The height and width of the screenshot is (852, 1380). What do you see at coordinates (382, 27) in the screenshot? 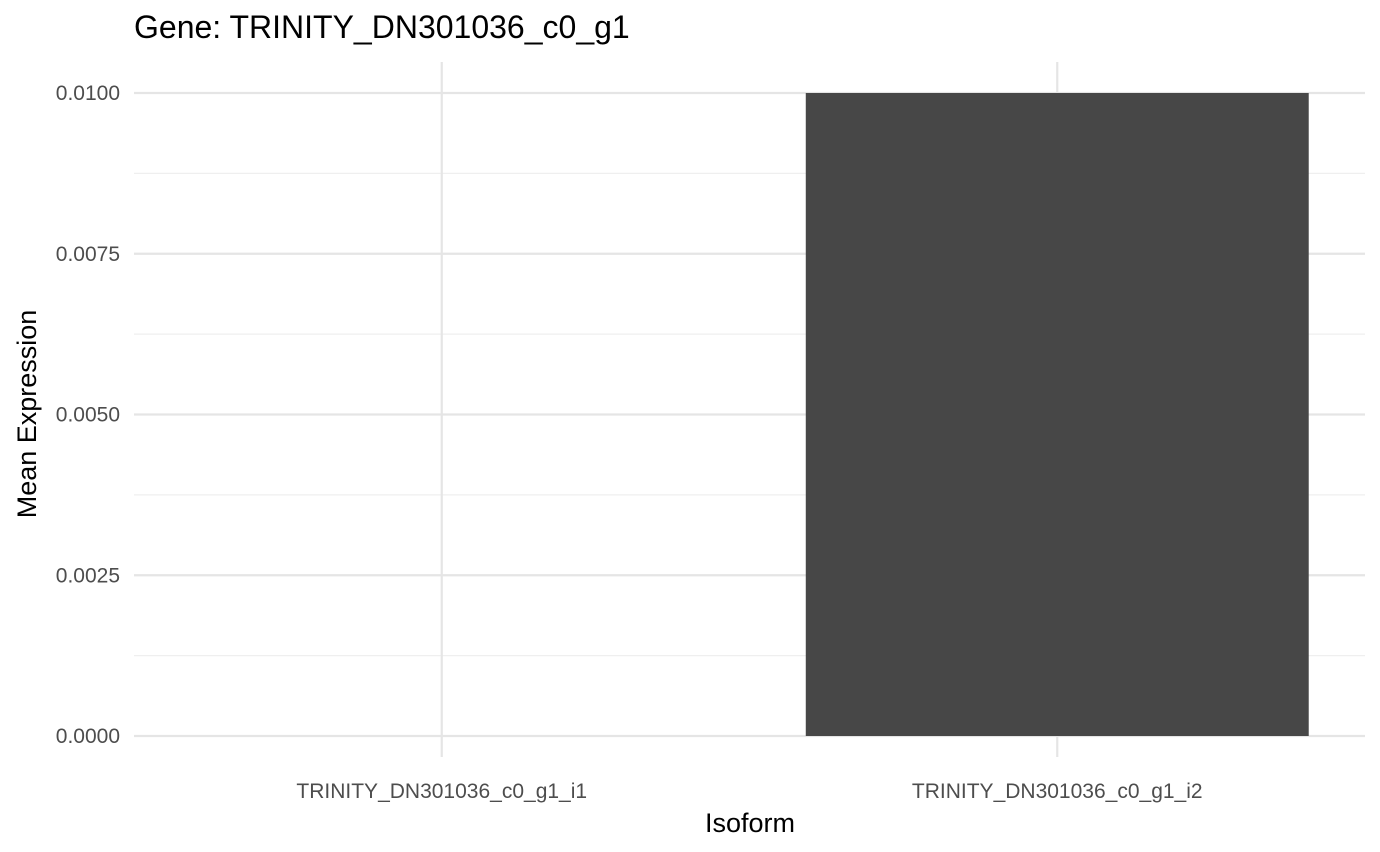
I see `chart-title: Gene: TRINITY_DN301036_c0_g1` at bounding box center [382, 27].